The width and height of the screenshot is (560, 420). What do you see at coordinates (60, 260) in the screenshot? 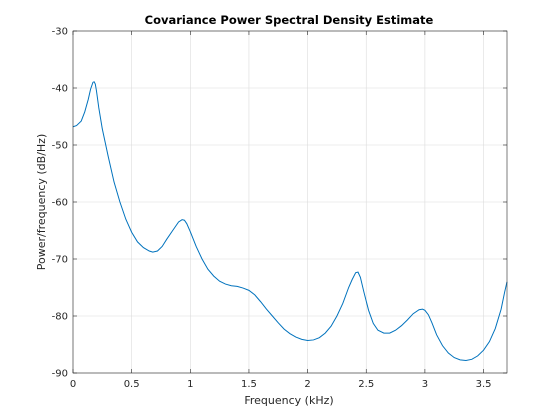
I see `y-tick-label: -70` at bounding box center [60, 260].